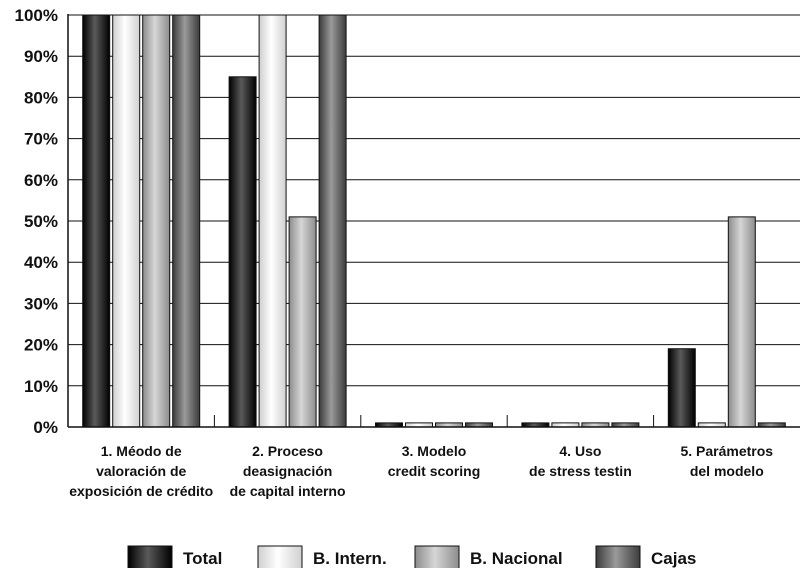  I want to click on y-tick-label: 20%, so click(41, 345).